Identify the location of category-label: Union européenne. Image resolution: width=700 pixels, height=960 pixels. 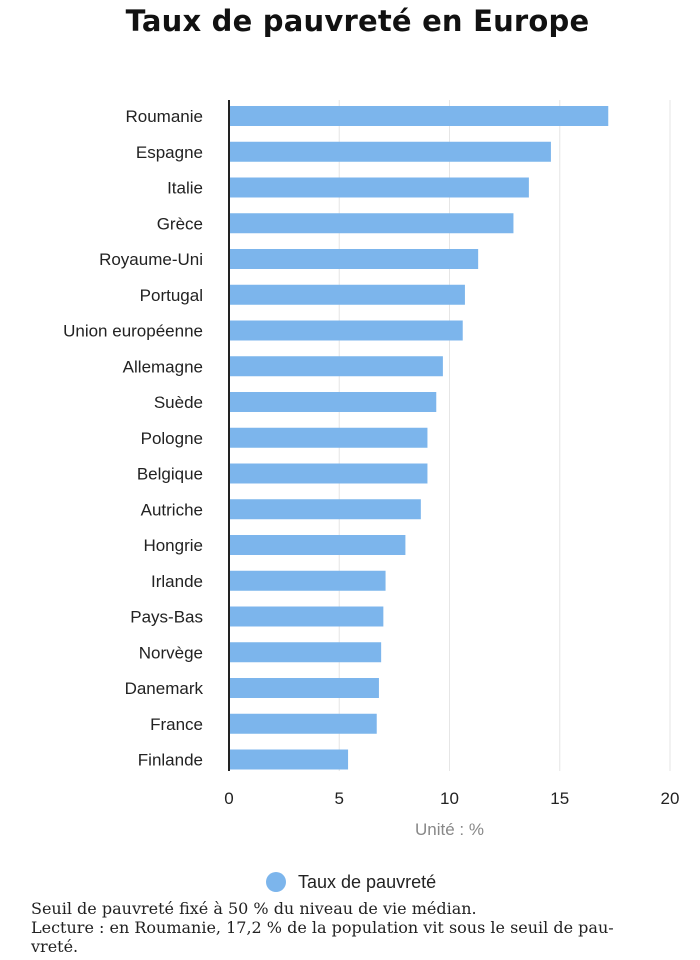
(133, 331).